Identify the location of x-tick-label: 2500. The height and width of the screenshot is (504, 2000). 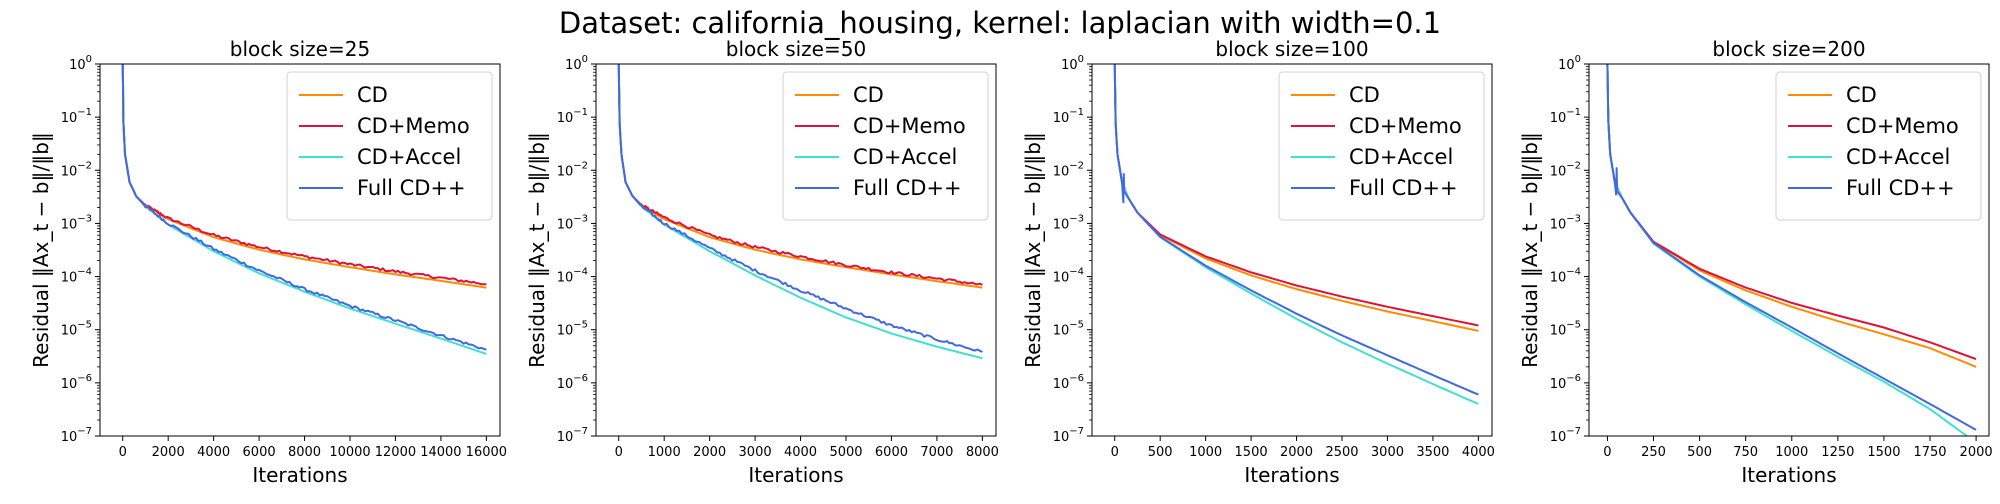
(1341, 452).